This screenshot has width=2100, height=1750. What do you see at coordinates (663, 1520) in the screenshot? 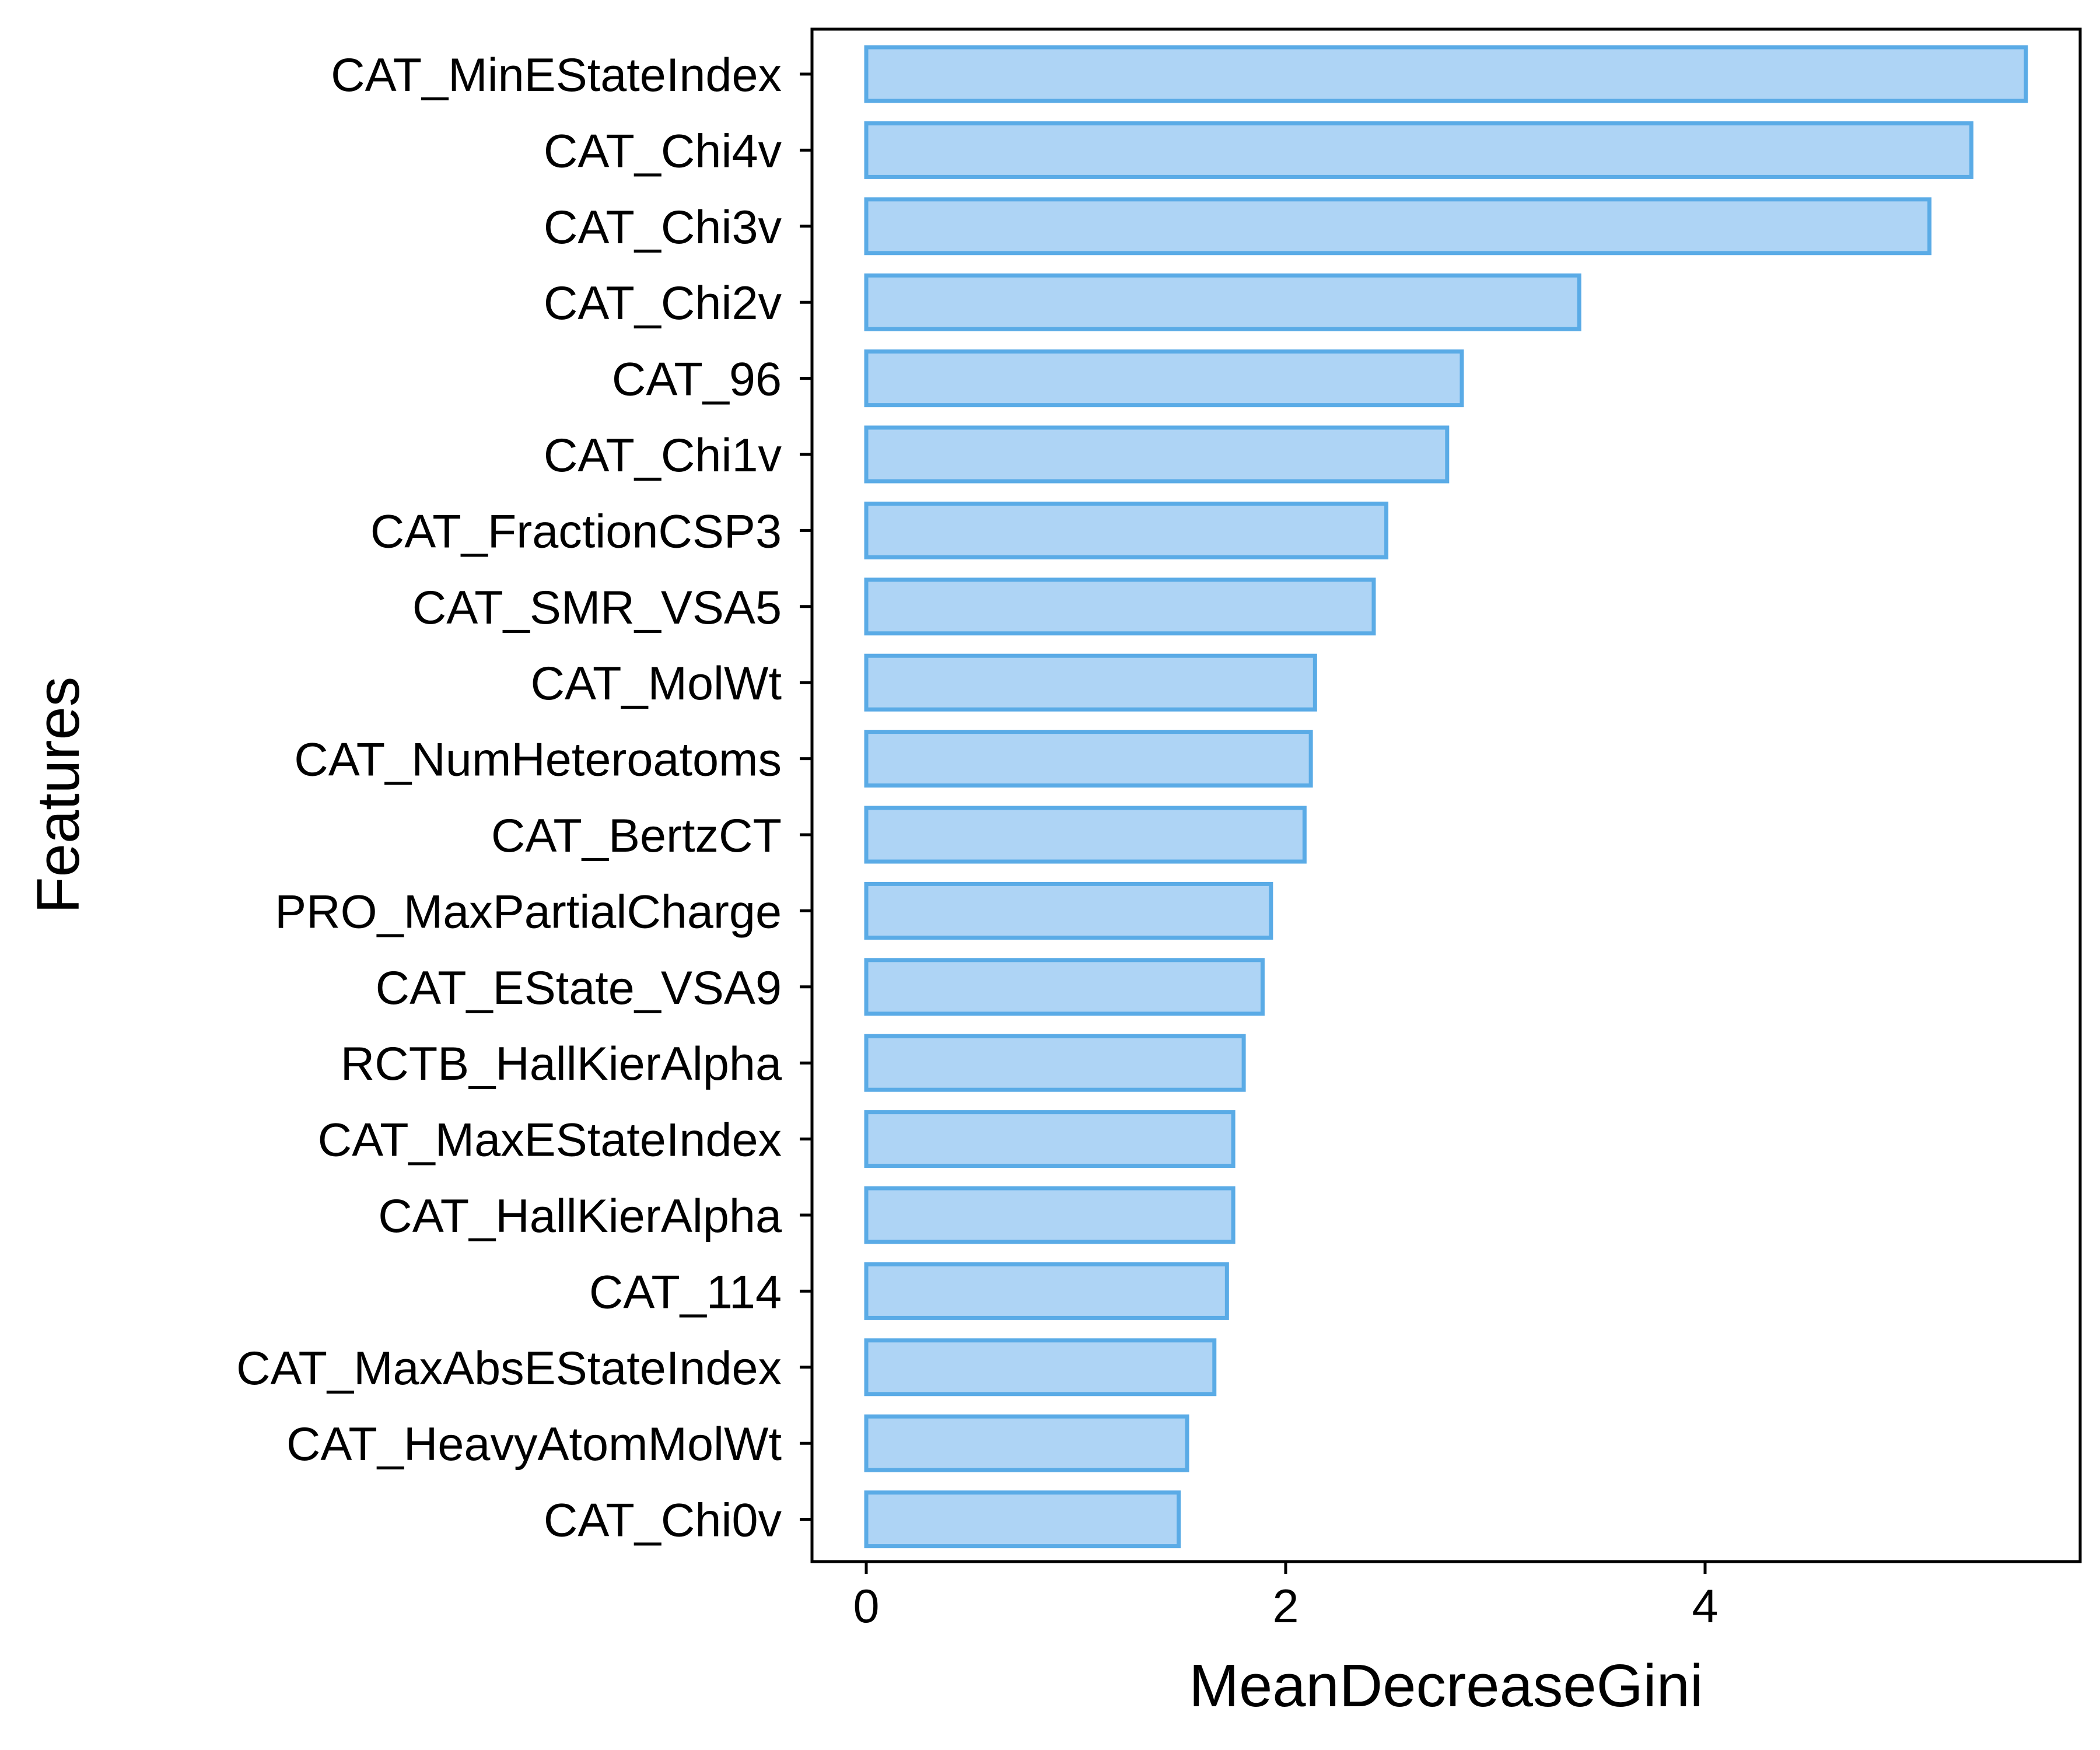
I see `y-tick-label: CAT_Chi0v` at bounding box center [663, 1520].